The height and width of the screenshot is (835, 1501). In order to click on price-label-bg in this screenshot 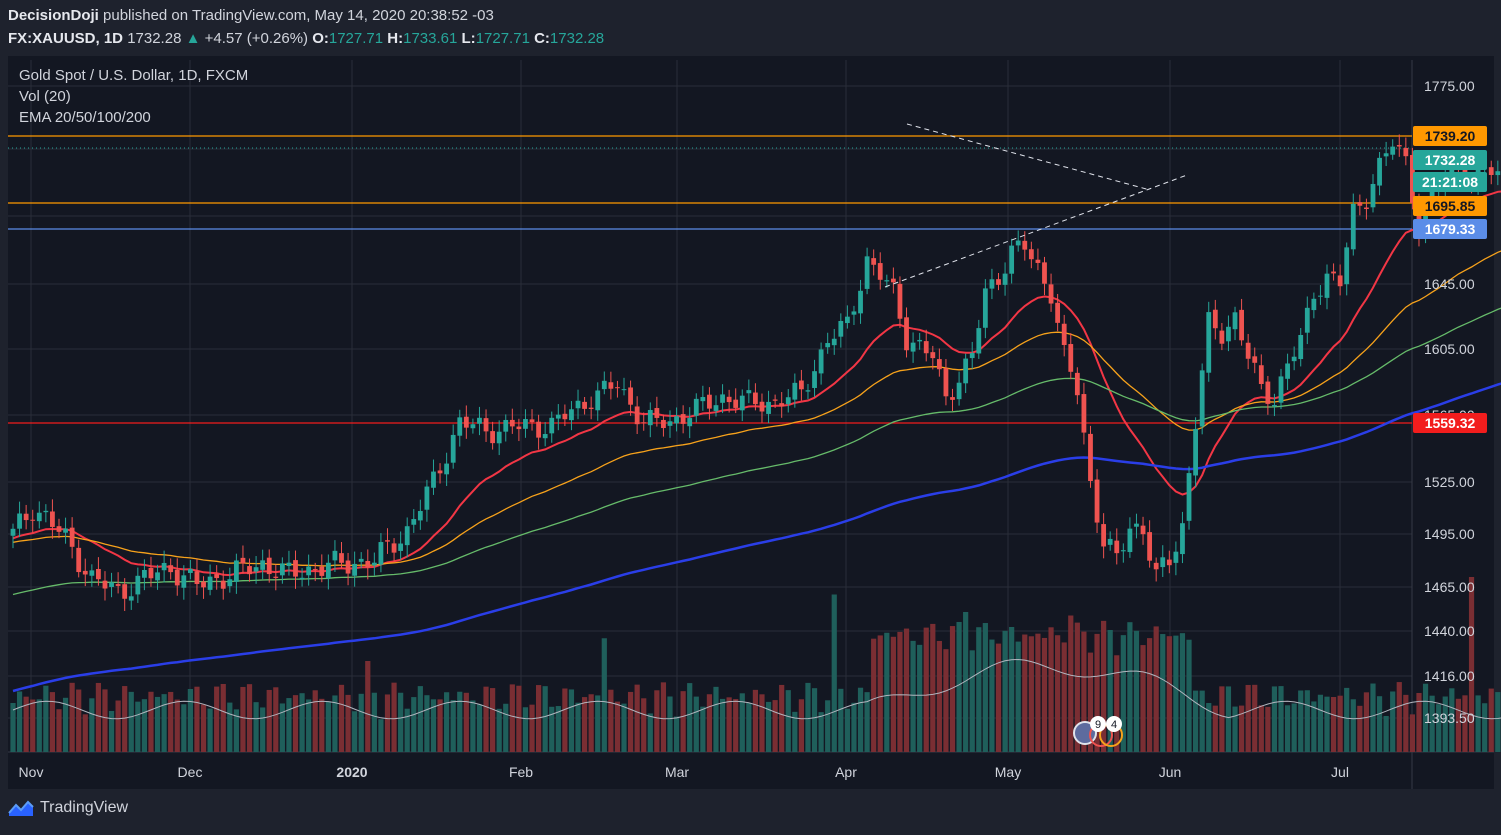, I will do `click(1450, 423)`.